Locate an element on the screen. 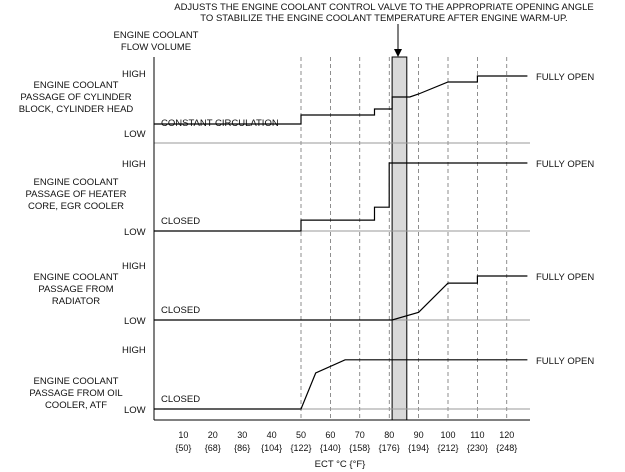  panel-3-state-label: CLOSED is located at coordinates (180, 310).